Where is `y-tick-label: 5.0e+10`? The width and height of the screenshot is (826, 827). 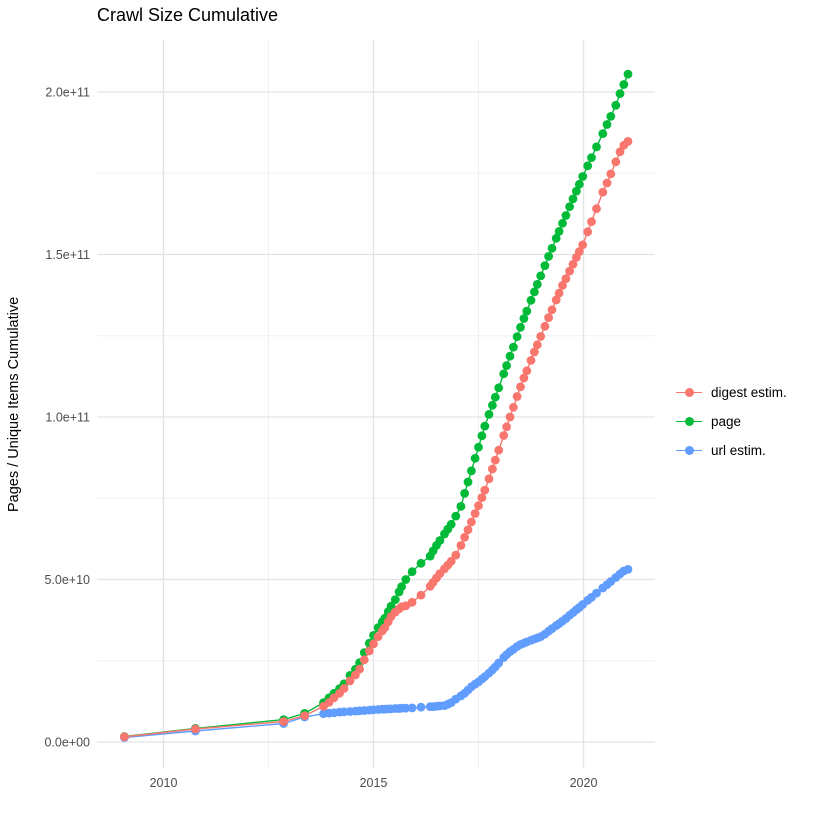
y-tick-label: 5.0e+10 is located at coordinates (67, 580).